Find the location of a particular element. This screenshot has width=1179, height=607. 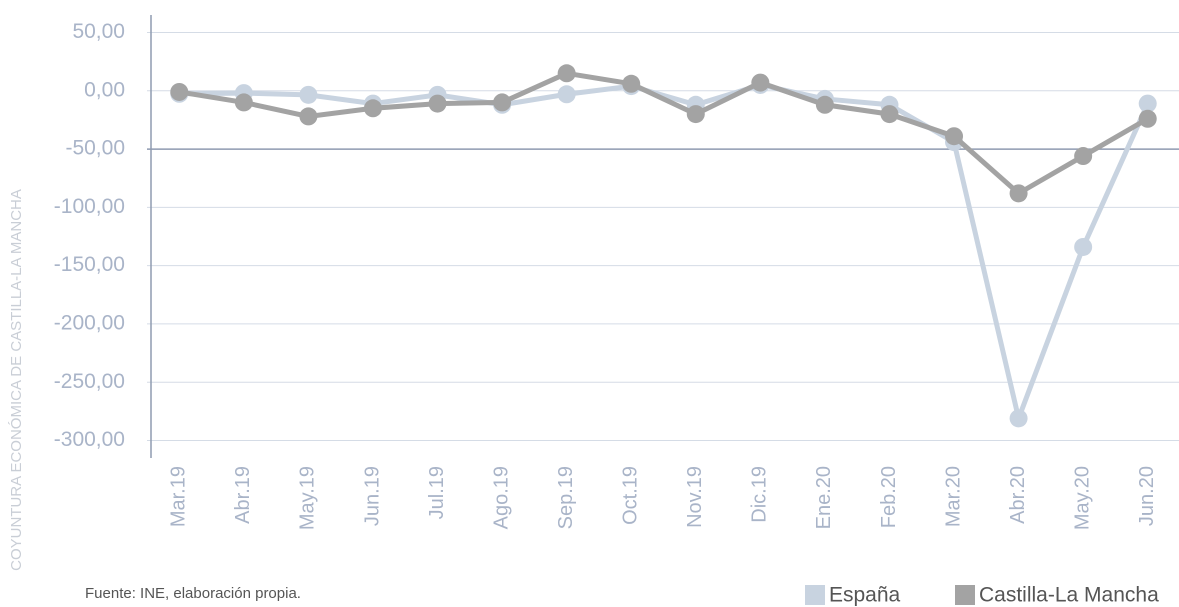

x-tick-label: May.19 is located at coordinates (308, 498).